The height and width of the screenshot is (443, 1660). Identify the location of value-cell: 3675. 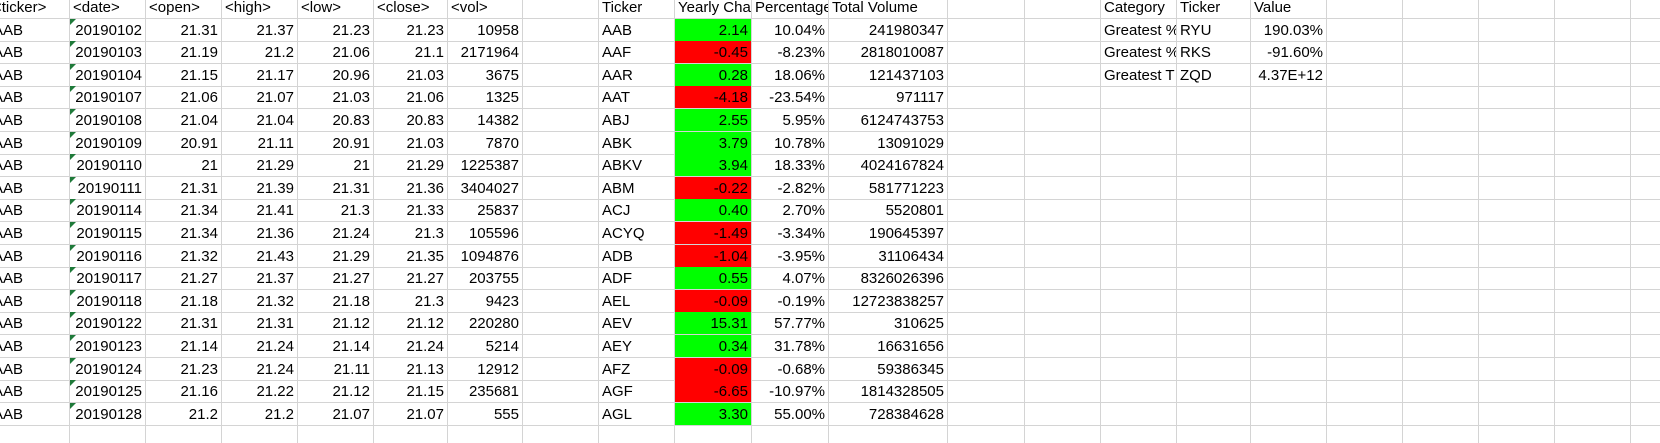
(485, 75).